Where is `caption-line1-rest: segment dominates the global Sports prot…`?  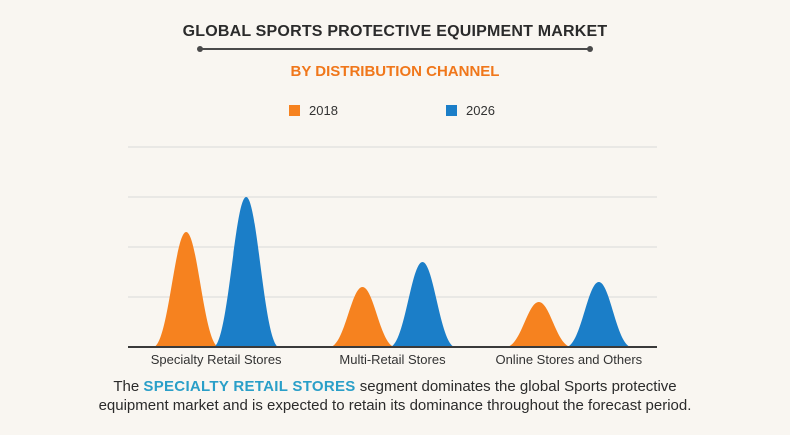 caption-line1-rest: segment dominates the global Sports prot… is located at coordinates (516, 386).